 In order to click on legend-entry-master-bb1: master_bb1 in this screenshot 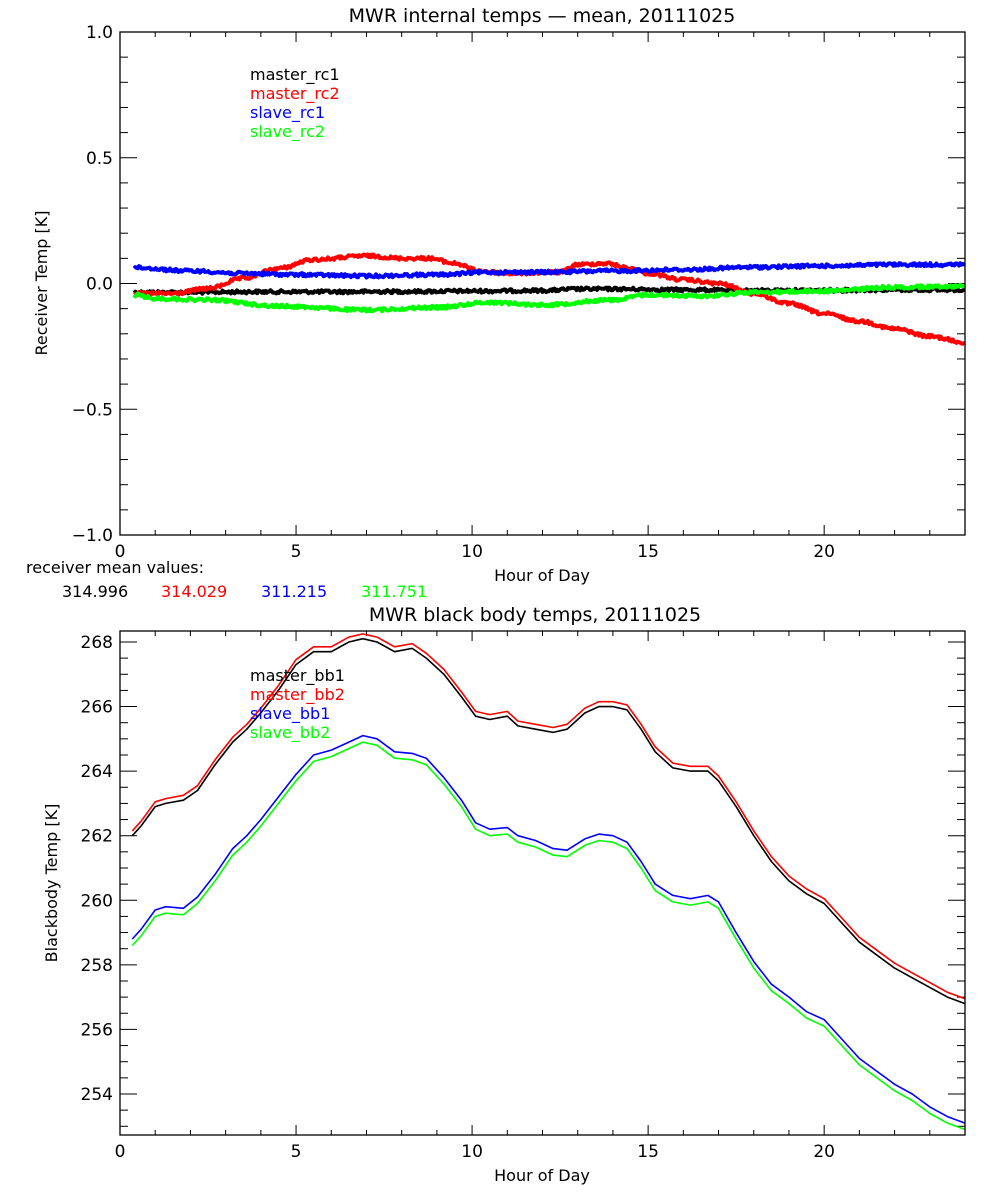, I will do `click(297, 676)`.